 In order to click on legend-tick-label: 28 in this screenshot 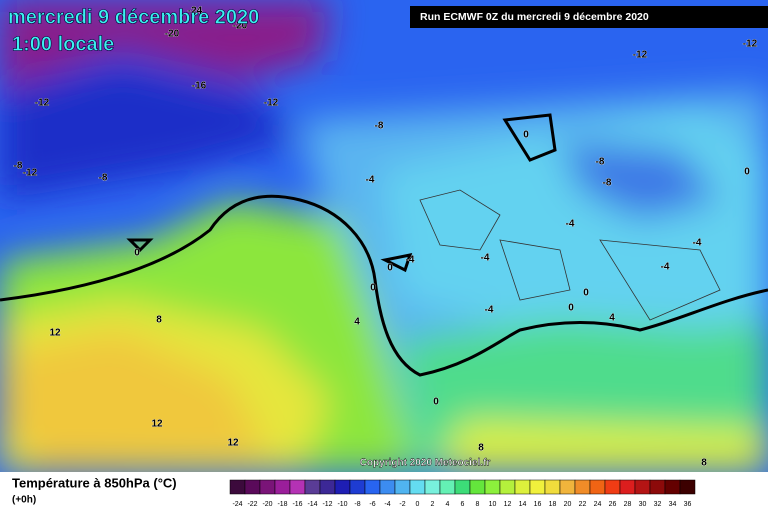, I will do `click(628, 504)`.